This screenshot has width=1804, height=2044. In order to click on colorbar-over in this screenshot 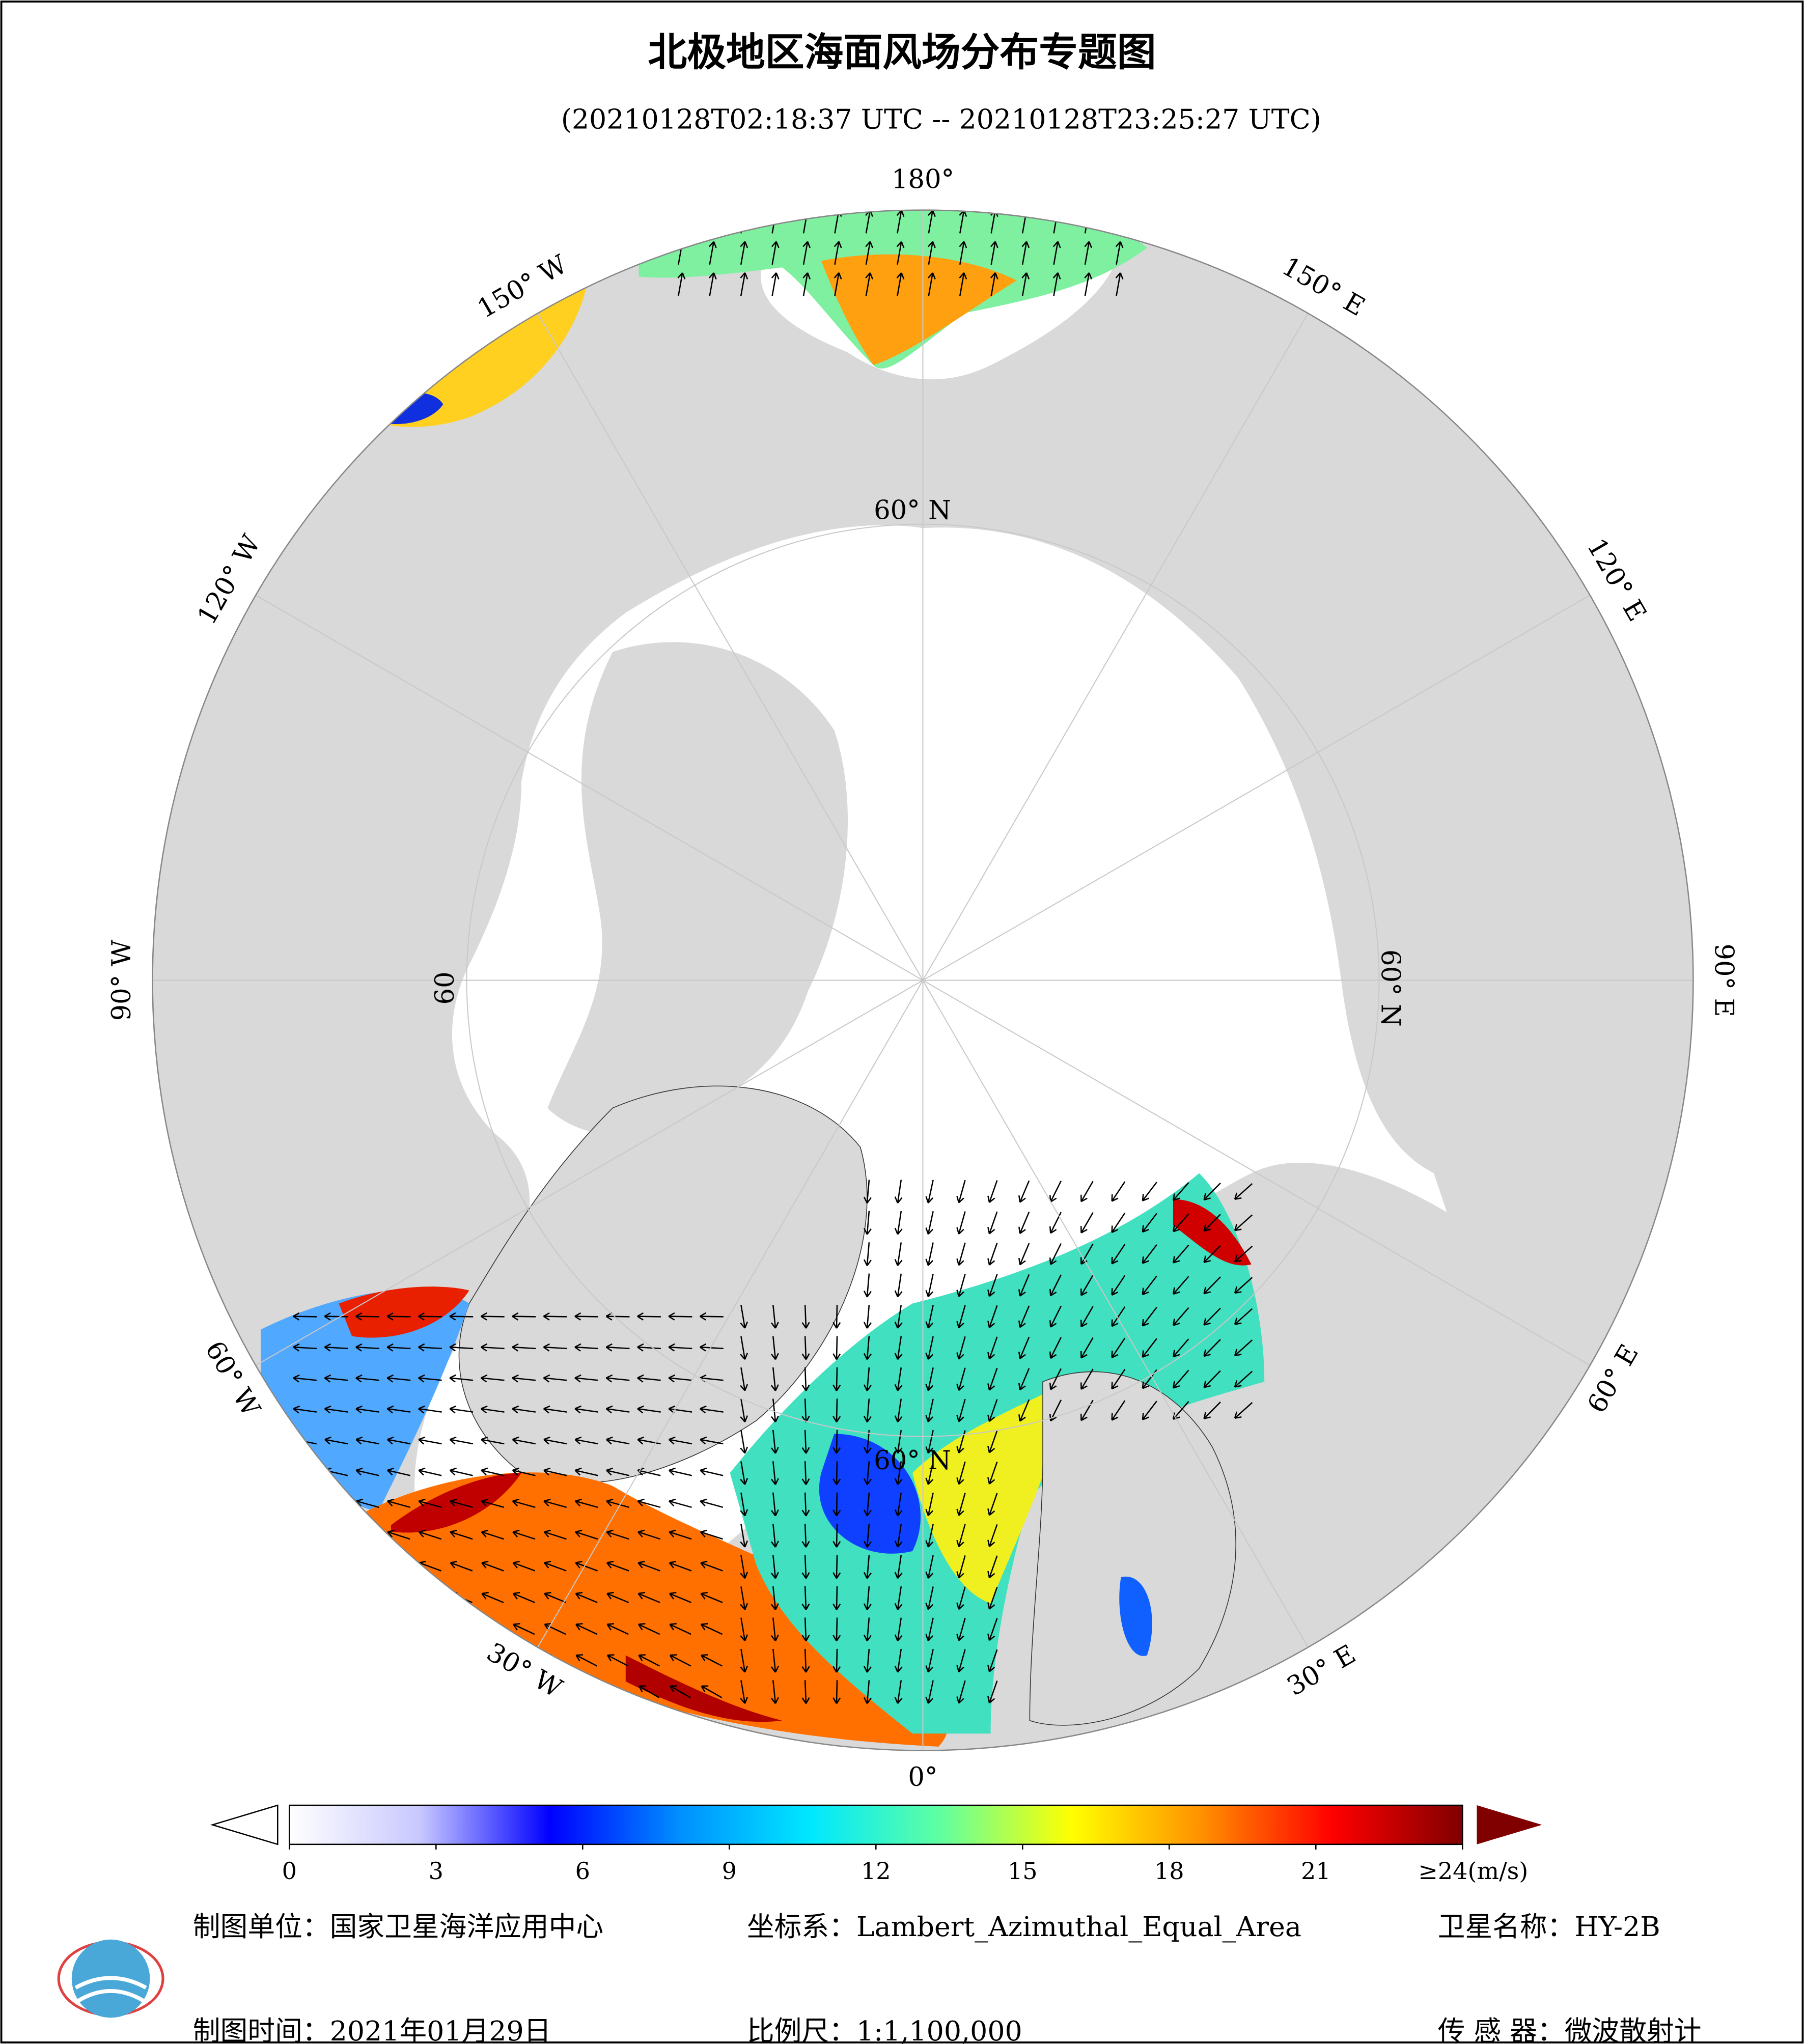, I will do `click(1509, 1824)`.